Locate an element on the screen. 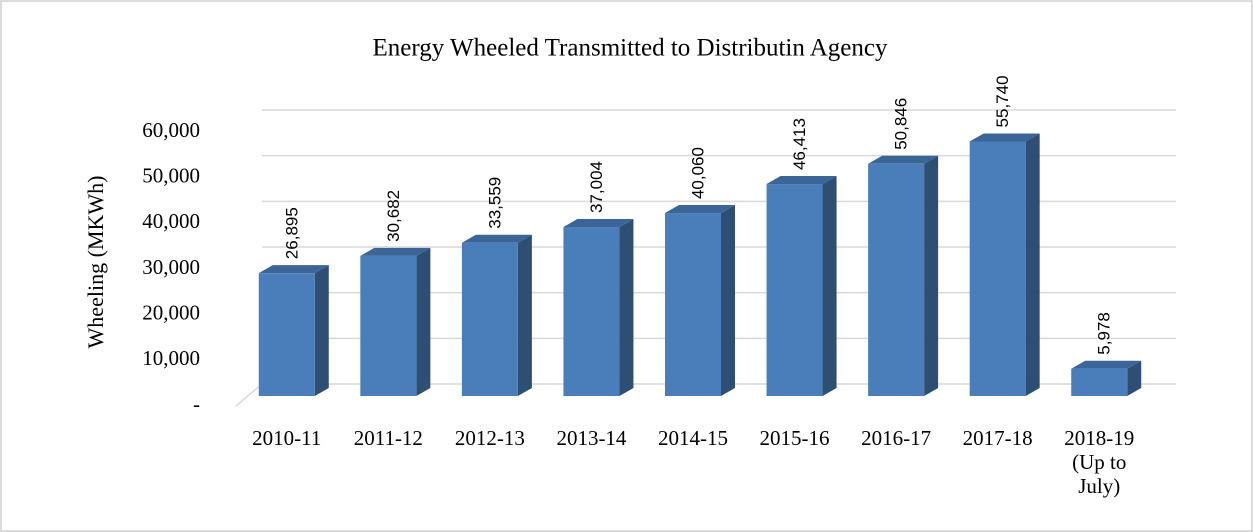 This screenshot has width=1253, height=532. x-tick-label: 2011-12 is located at coordinates (388, 438).